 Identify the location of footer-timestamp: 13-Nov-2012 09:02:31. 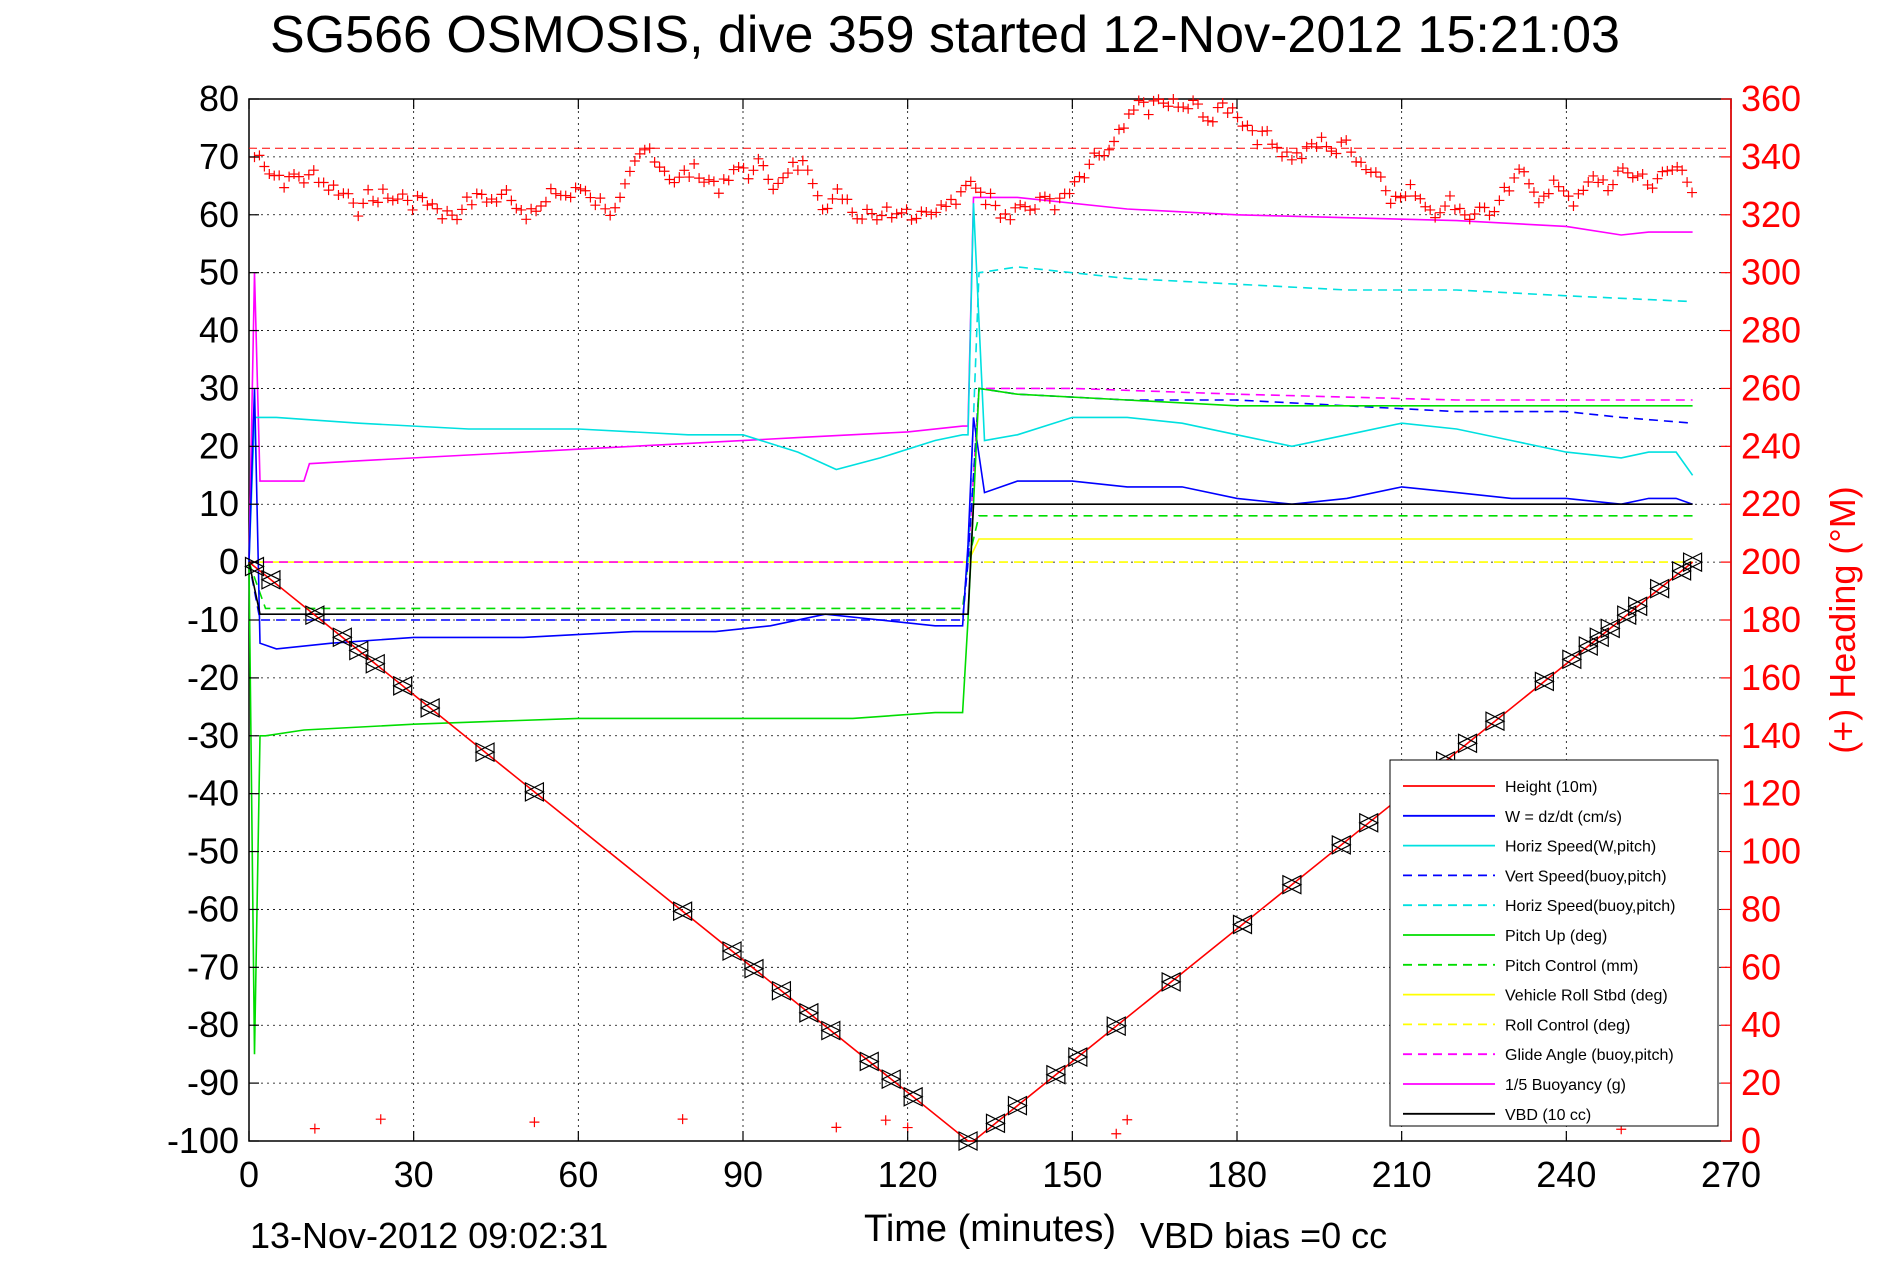
(429, 1235).